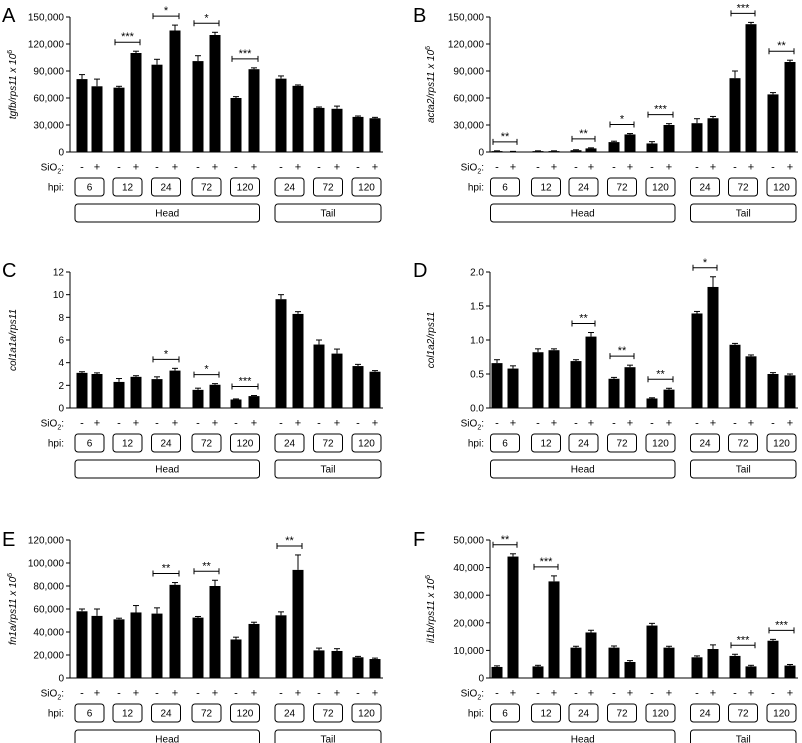 The height and width of the screenshot is (743, 802). What do you see at coordinates (13, 610) in the screenshot?
I see `y-axis-label-text: fn1a/rps11 x 10` at bounding box center [13, 610].